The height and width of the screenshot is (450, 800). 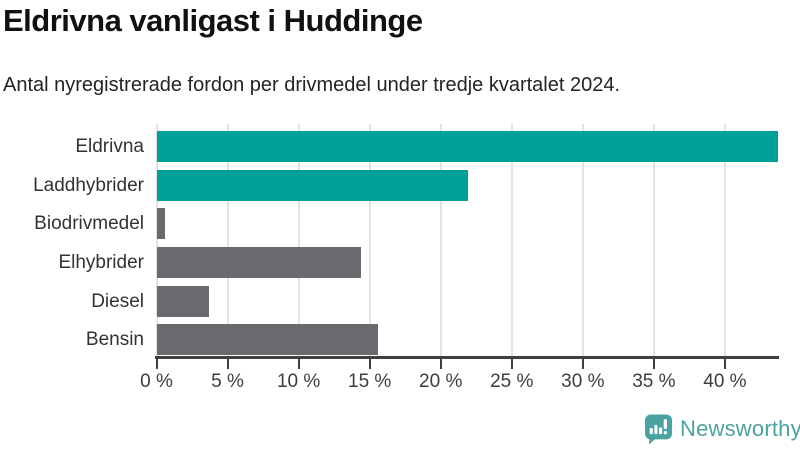 What do you see at coordinates (213, 20) in the screenshot?
I see `chart-title: Eldrivna vanligast i Huddinge` at bounding box center [213, 20].